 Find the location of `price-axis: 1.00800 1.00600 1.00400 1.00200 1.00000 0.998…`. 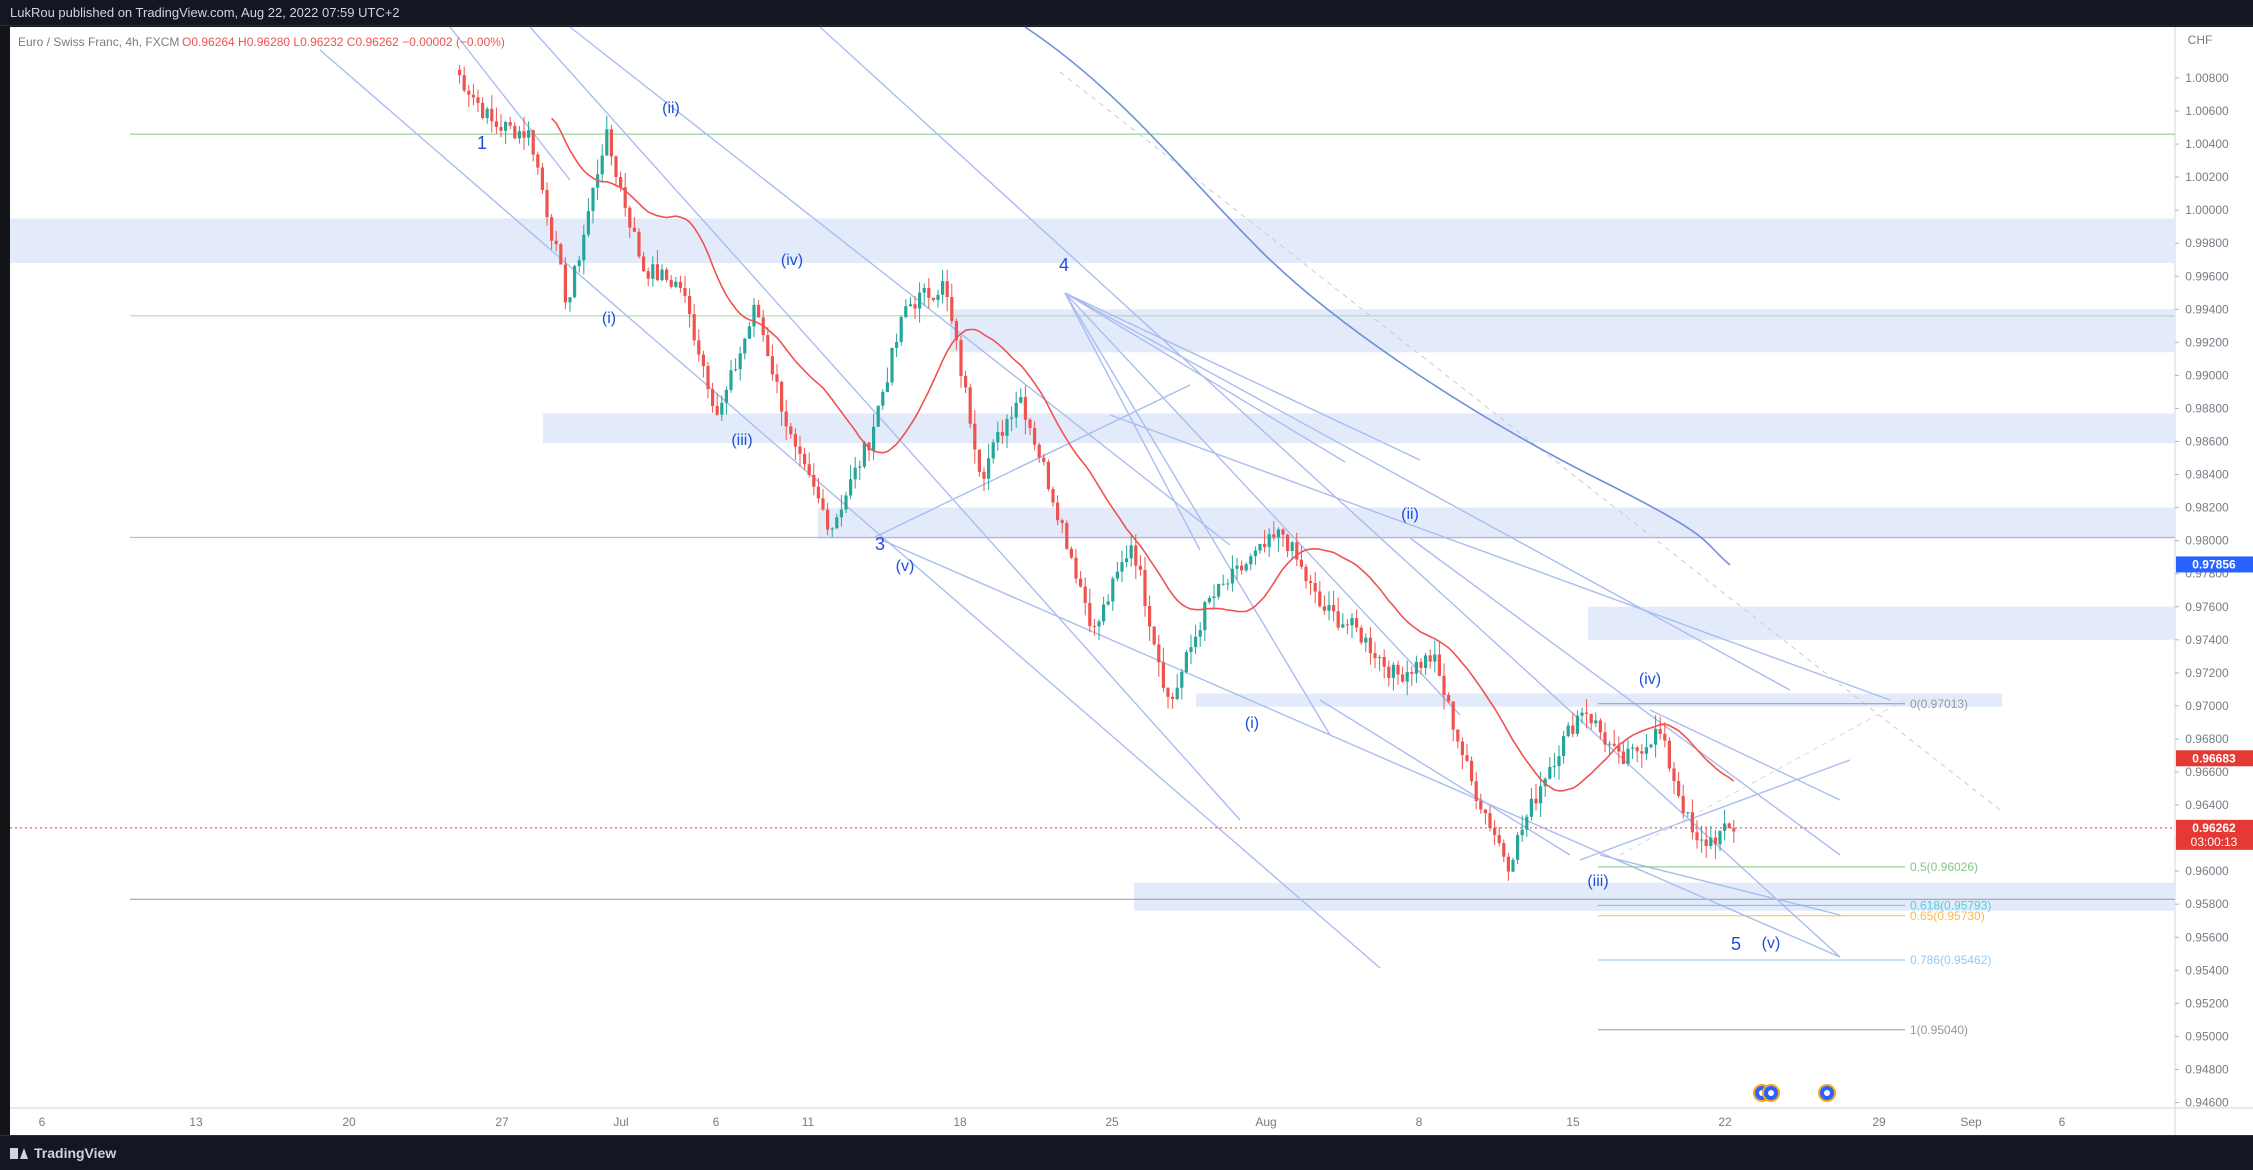

price-axis: 1.00800 1.00600 1.00400 1.00200 1.00000 0.998… is located at coordinates (2202, 571).